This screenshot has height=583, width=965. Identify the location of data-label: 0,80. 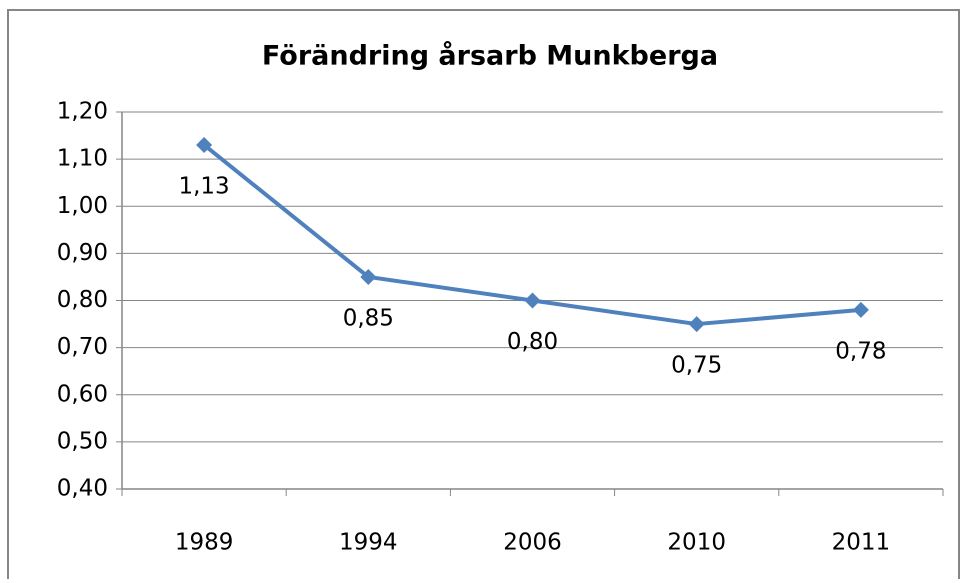
(532, 342).